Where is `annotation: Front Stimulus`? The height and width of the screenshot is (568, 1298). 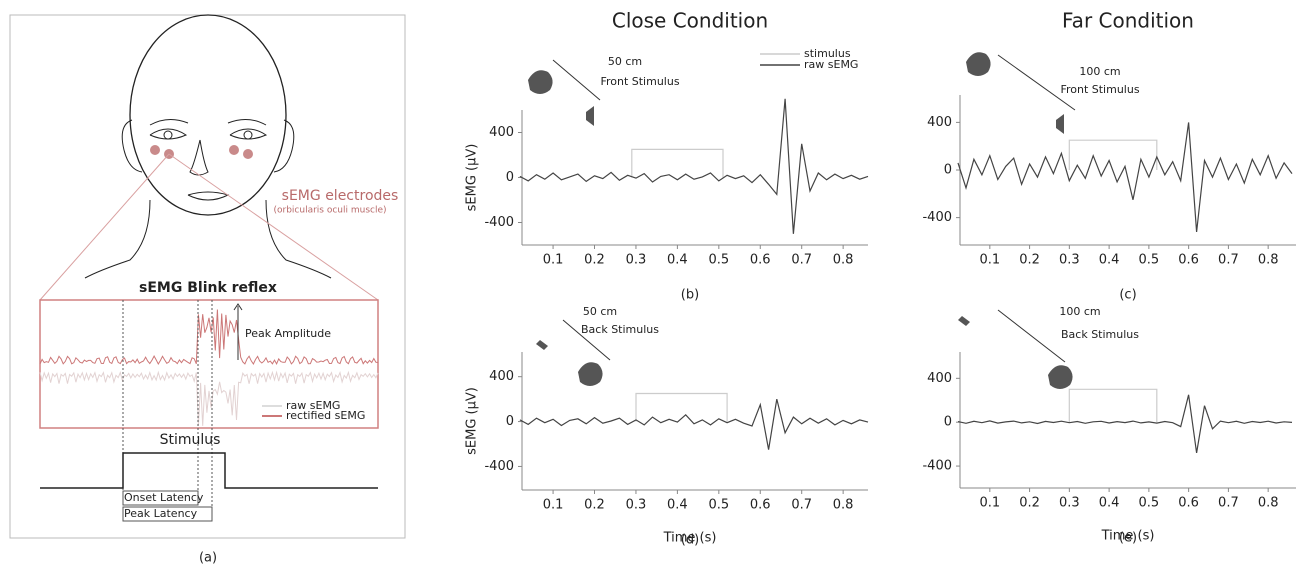
annotation: Front Stimulus is located at coordinates (639, 81).